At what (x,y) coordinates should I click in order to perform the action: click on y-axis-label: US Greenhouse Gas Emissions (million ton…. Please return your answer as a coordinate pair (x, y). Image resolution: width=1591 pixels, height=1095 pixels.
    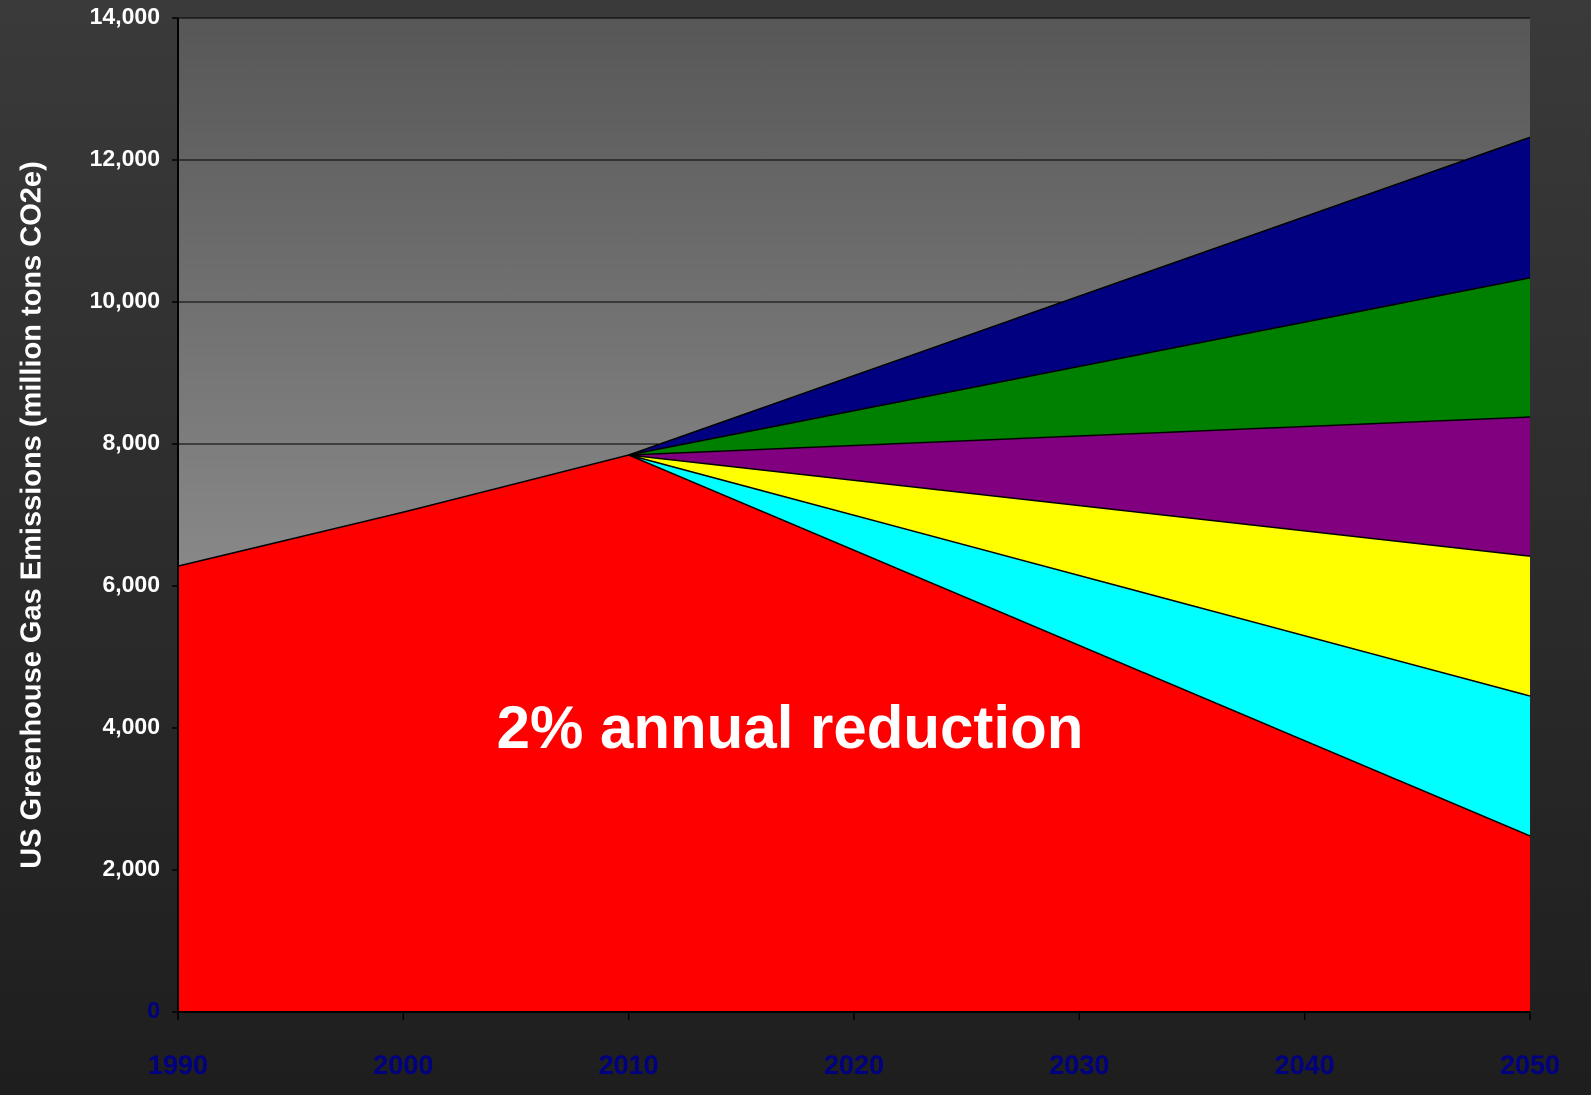
    Looking at the image, I should click on (32, 514).